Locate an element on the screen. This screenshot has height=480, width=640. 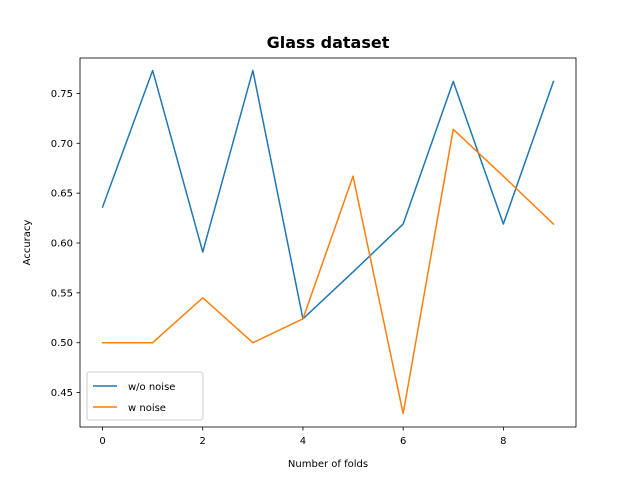
chart-title: Glass dataset is located at coordinates (328, 42).